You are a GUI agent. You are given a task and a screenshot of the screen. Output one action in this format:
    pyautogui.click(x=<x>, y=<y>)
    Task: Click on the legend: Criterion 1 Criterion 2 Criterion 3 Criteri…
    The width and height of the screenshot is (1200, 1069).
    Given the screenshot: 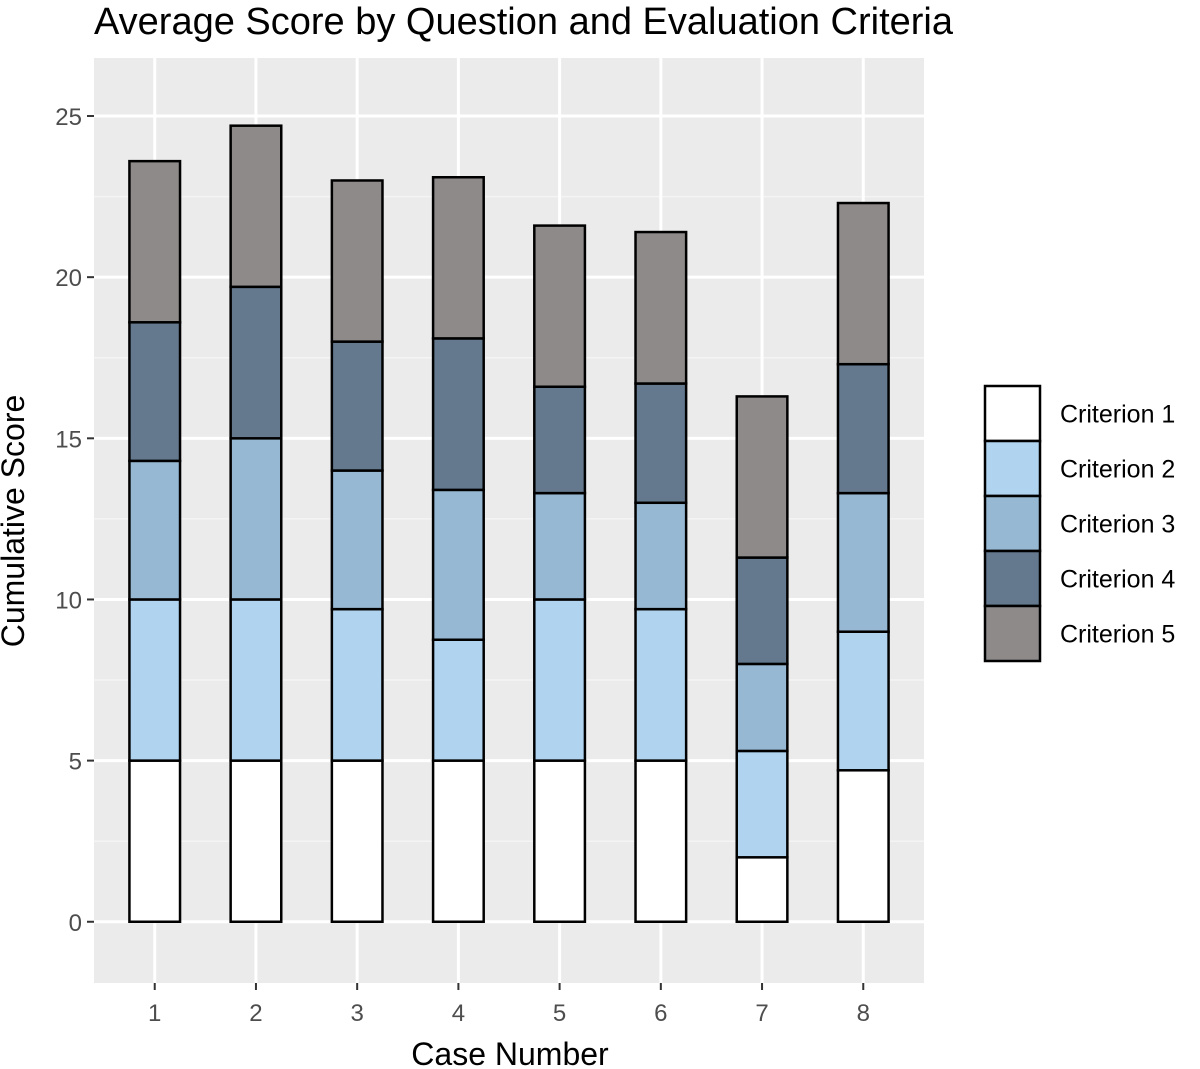 What is the action you would take?
    pyautogui.click(x=1079, y=523)
    